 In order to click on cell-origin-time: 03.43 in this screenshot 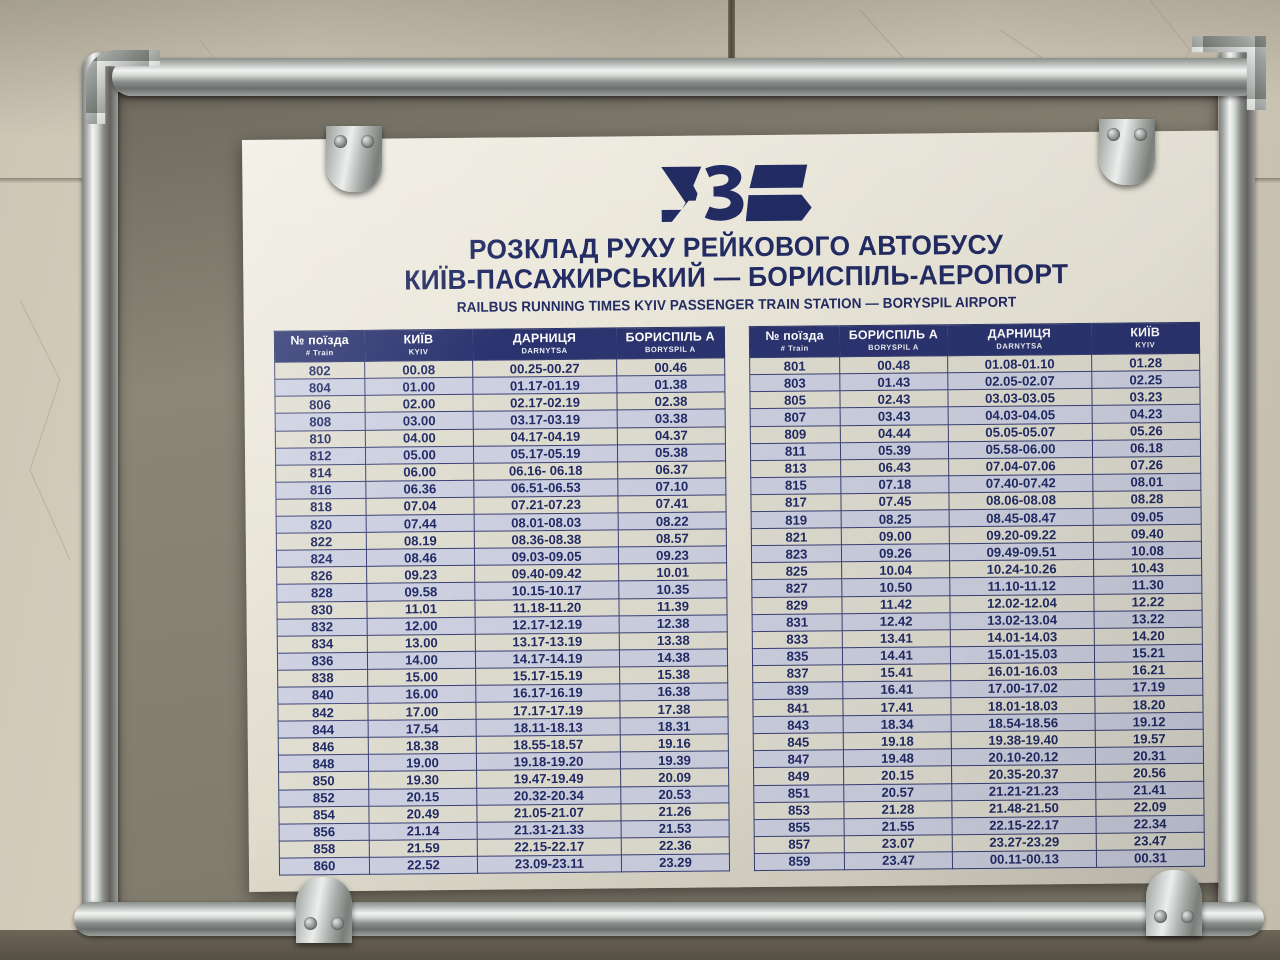, I will do `click(894, 416)`.